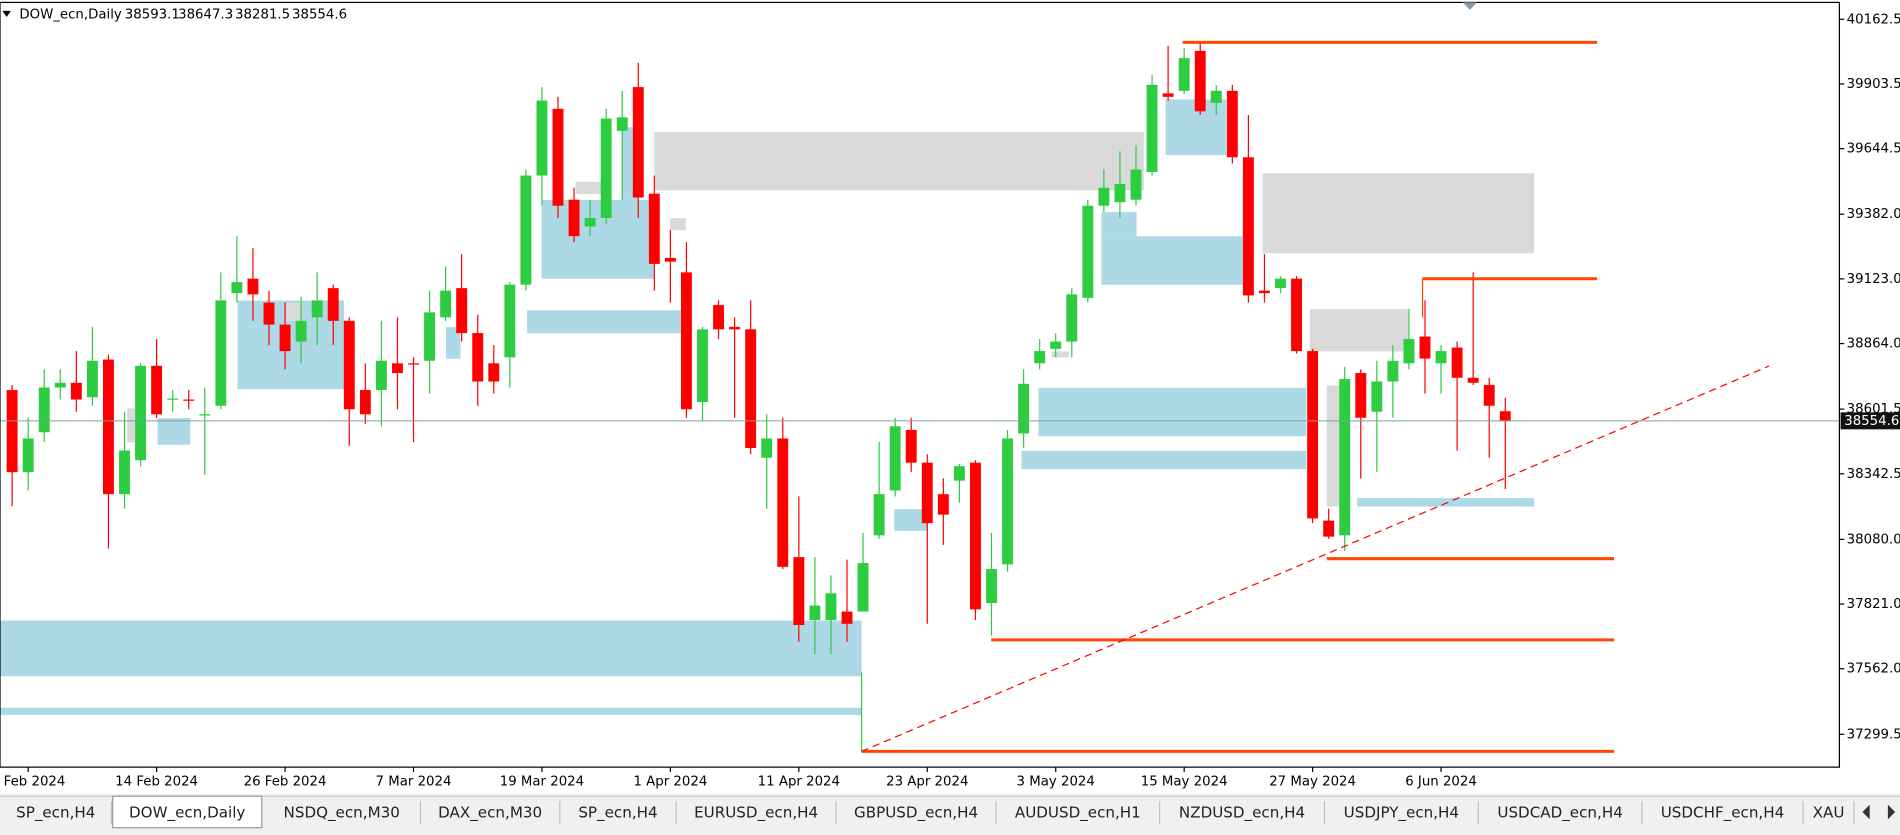  I want to click on tab-label: USDJPY_ecn,H4, so click(1401, 813).